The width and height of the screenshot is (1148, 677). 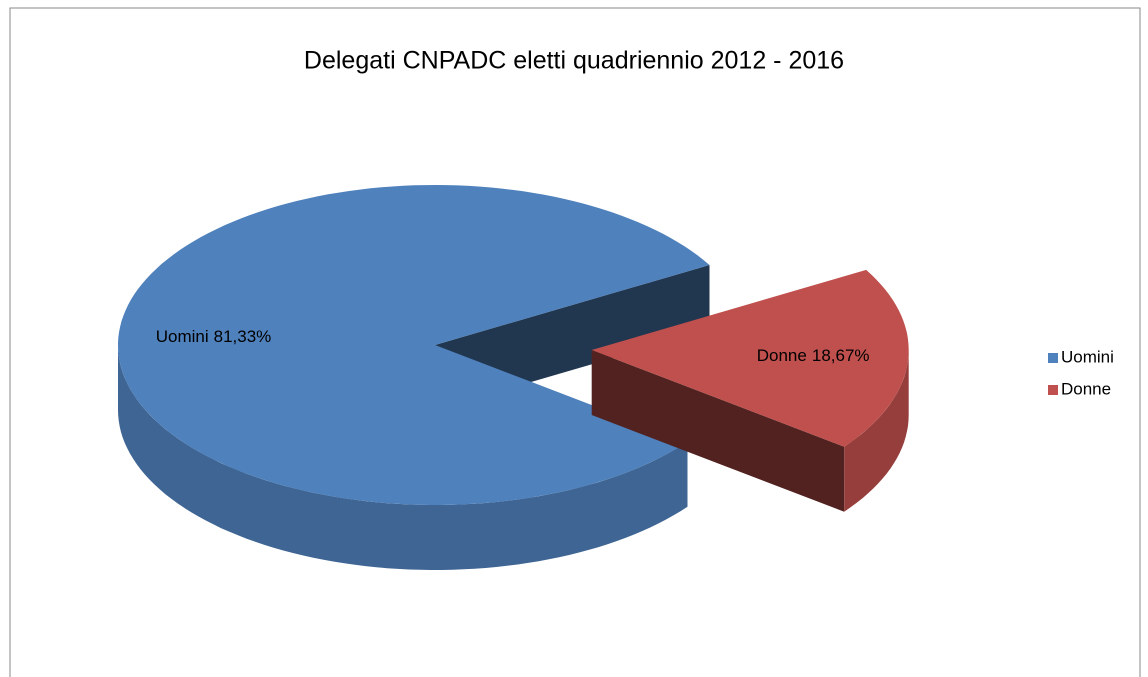 What do you see at coordinates (243, 336) in the screenshot?
I see `data-label-value: 81,33%` at bounding box center [243, 336].